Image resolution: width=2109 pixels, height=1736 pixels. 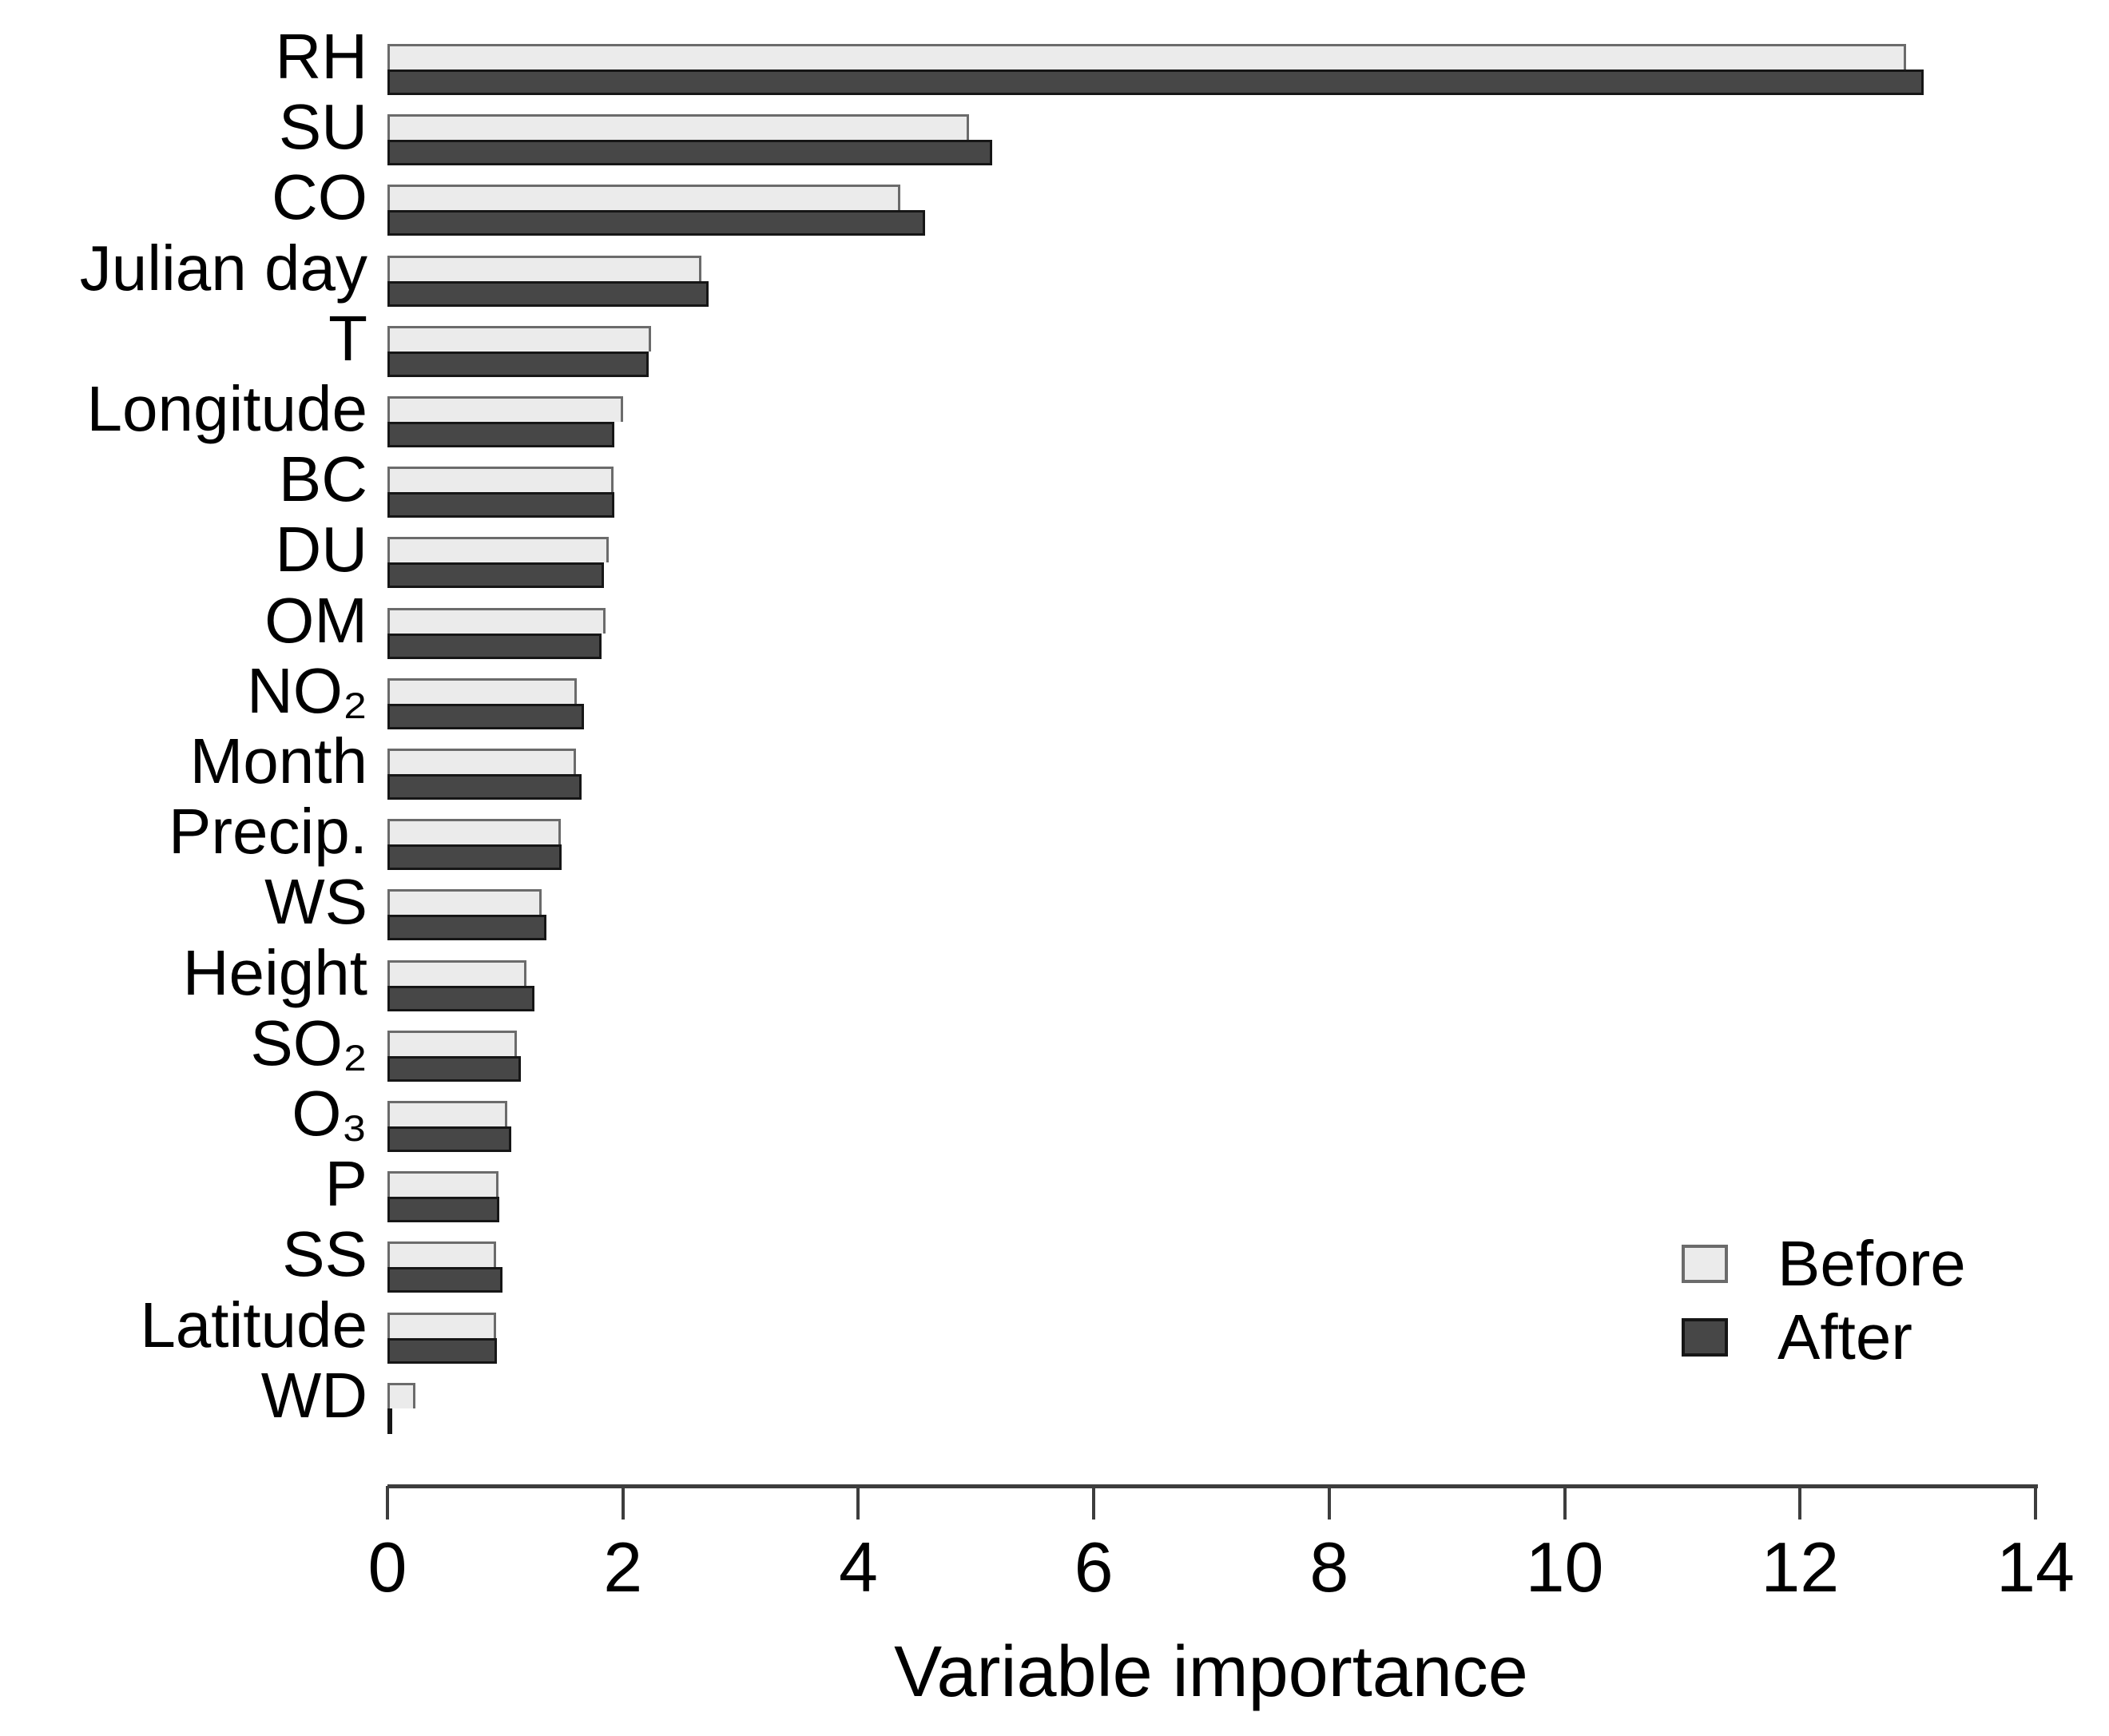 What do you see at coordinates (644, 198) in the screenshot?
I see `bar-before-co` at bounding box center [644, 198].